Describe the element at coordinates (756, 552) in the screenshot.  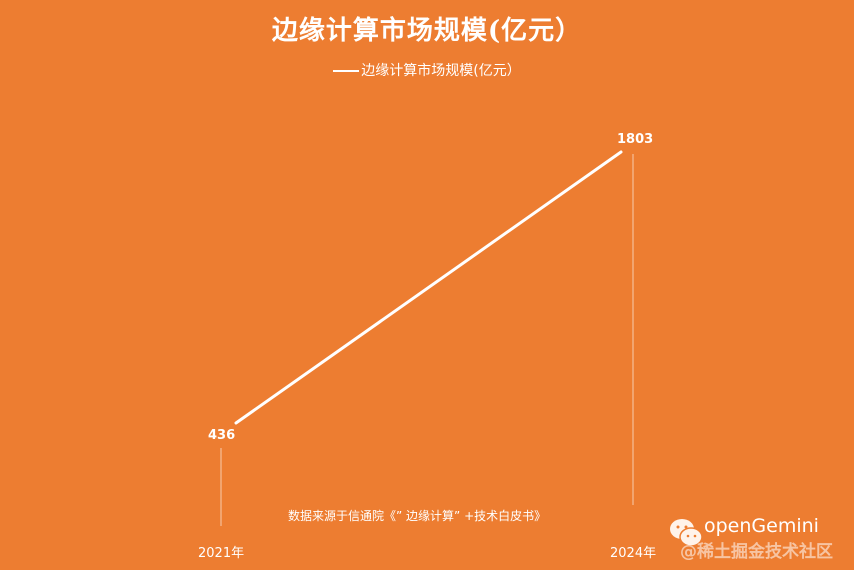
I see `watermark-sub: @稀土掘金技术社区` at that location.